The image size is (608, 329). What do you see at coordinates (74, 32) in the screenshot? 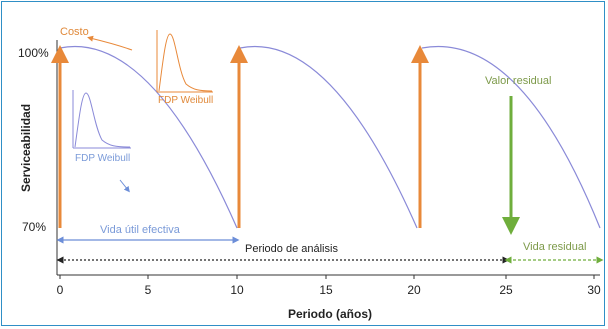
I see `costo-label: Costo` at bounding box center [74, 32].